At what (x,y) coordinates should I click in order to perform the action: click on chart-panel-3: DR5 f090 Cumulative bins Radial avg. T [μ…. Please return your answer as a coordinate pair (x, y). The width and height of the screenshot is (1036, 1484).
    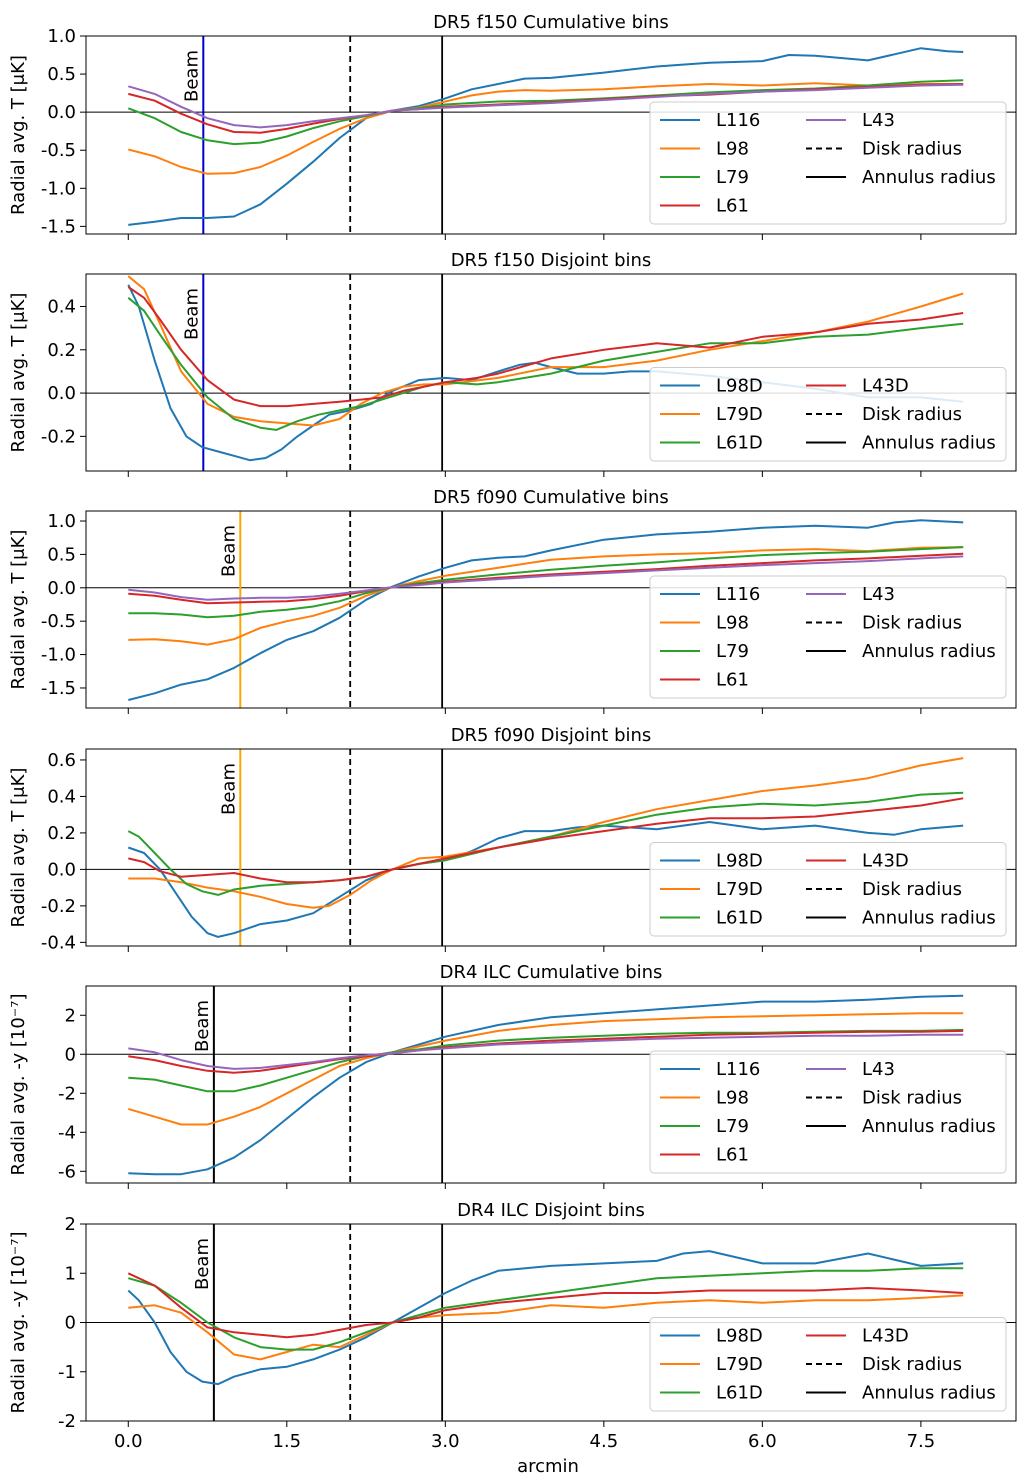
    Looking at the image, I should click on (512, 600).